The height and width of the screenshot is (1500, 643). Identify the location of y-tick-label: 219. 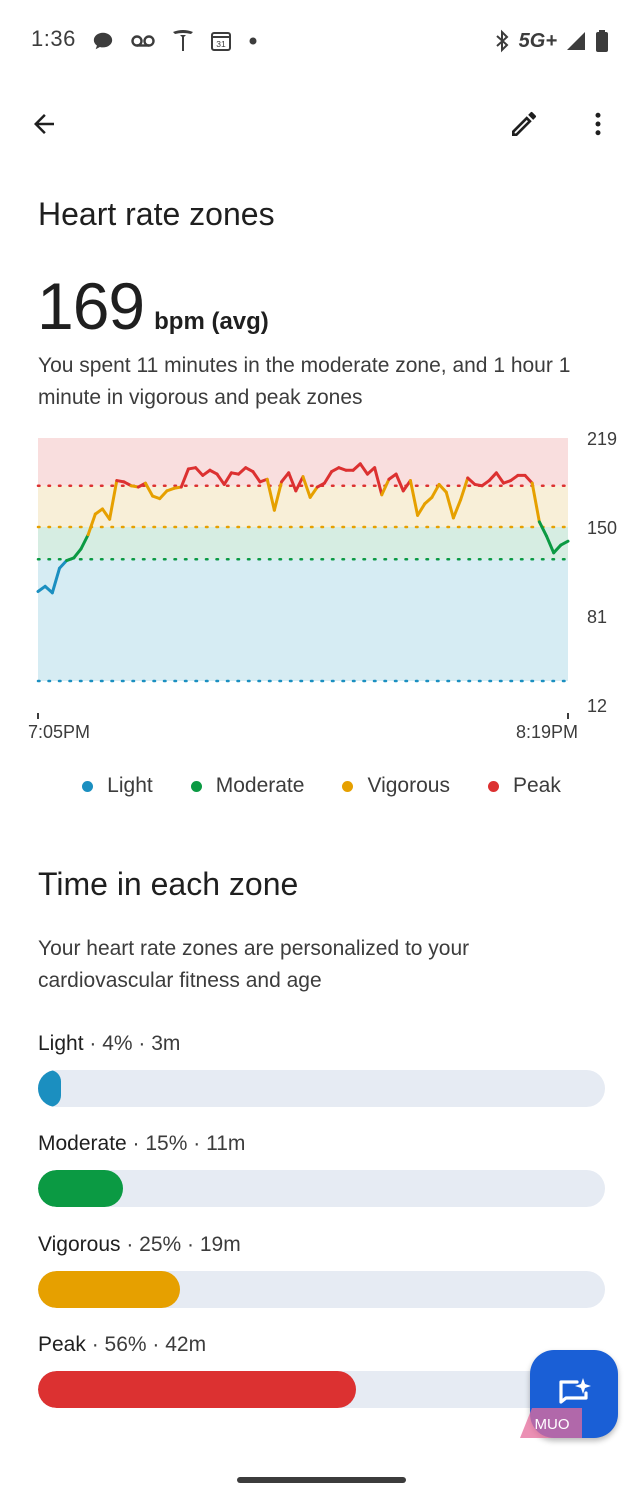
(602, 439).